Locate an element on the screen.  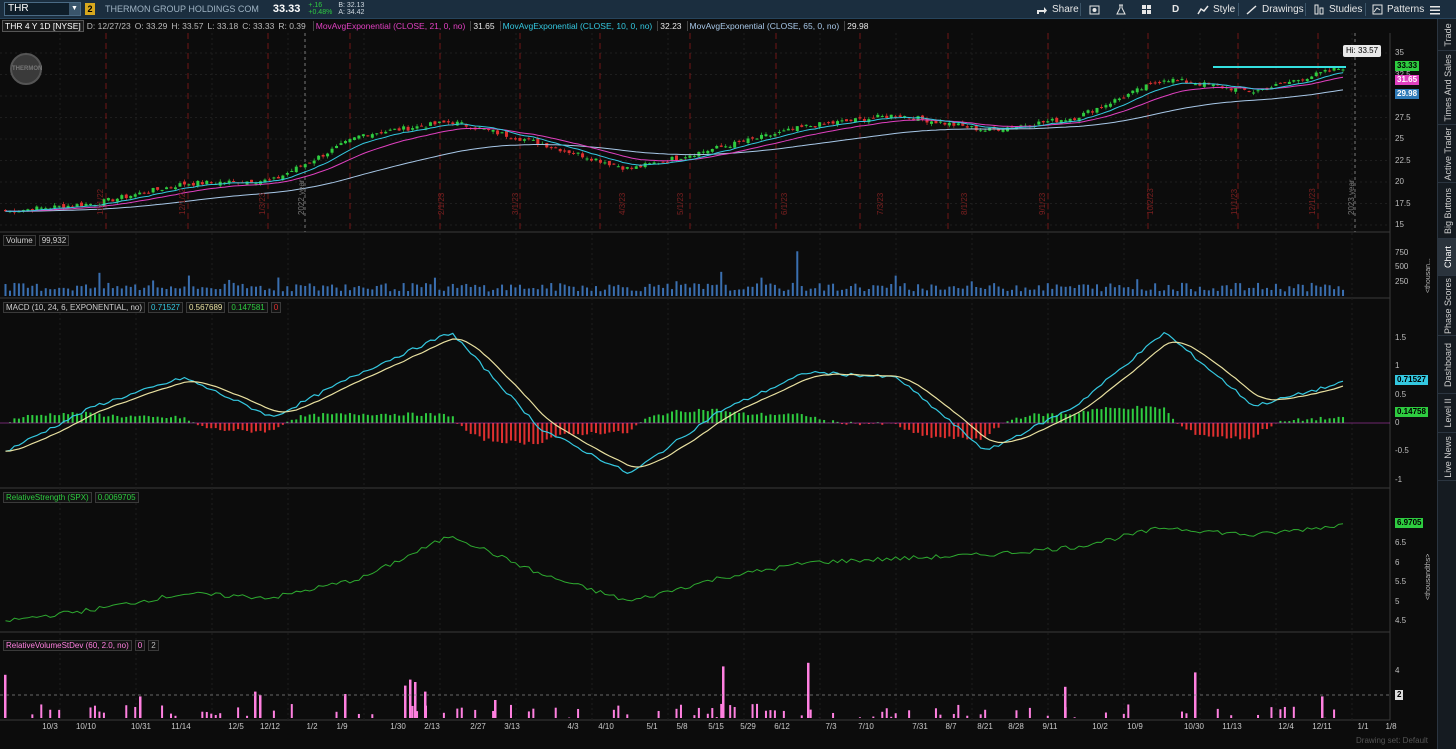
sidebar-tab-trade: Trade is located at coordinates (1447, 35).